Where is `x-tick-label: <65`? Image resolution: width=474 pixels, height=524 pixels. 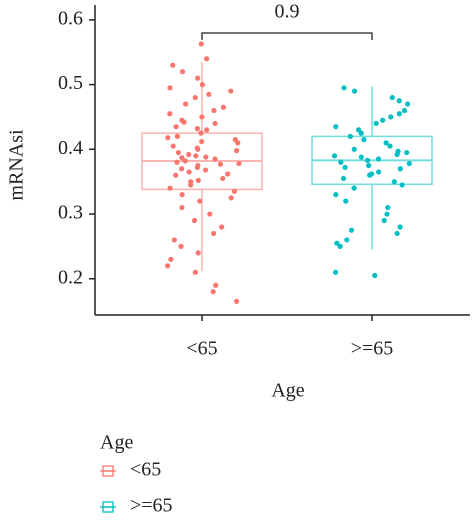
x-tick-label: <65 is located at coordinates (201, 349).